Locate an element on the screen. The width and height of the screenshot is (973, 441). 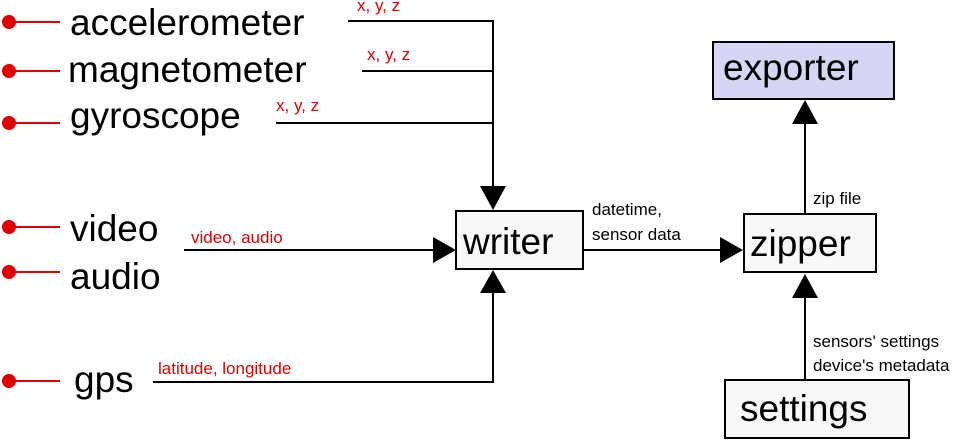
writer-bottom-arrowhead is located at coordinates (493, 281).